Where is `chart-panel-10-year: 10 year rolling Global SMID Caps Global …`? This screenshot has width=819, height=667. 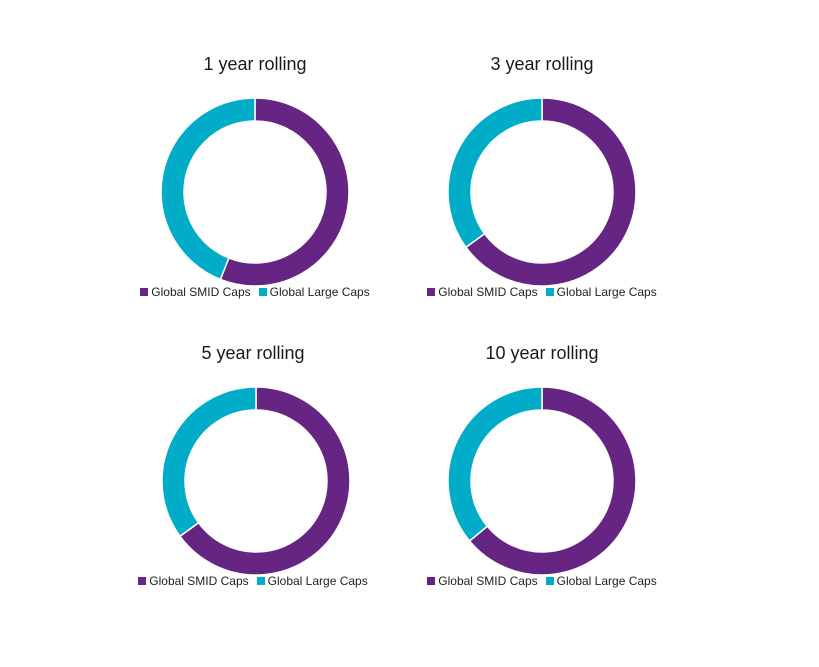
chart-panel-10-year: 10 year rolling Global SMID Caps Global … is located at coordinates (542, 469).